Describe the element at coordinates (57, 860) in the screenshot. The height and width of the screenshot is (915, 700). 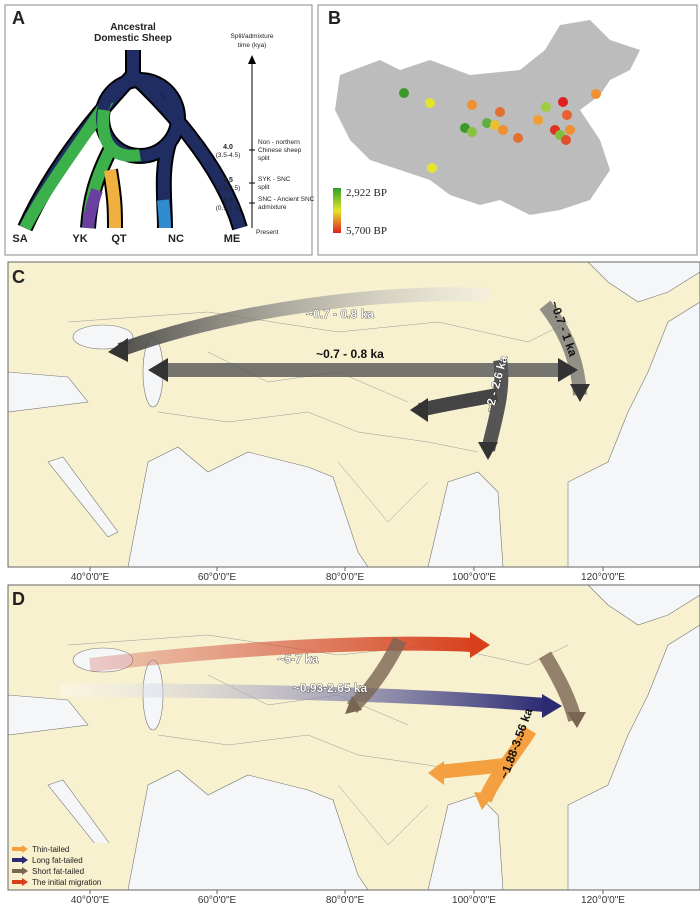
I see `legend-label: Long fat-tailed` at that location.